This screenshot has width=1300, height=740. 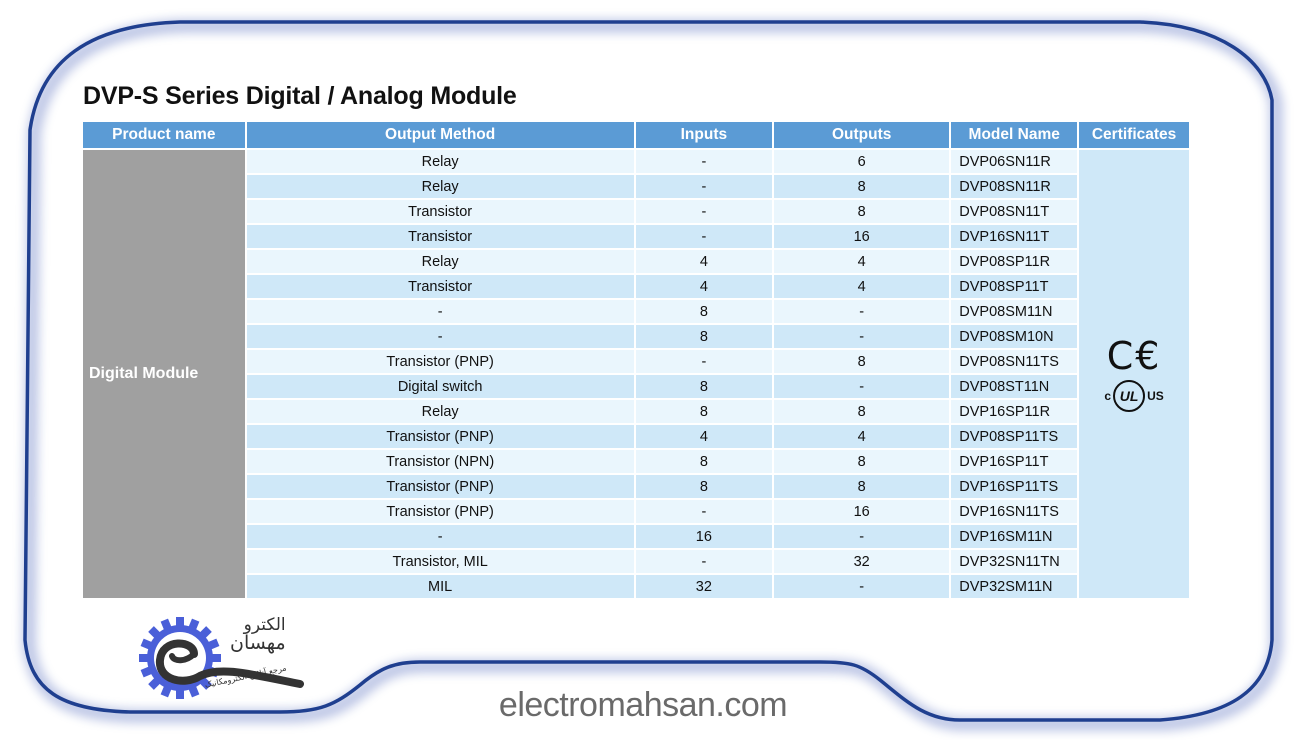 What do you see at coordinates (264, 625) in the screenshot?
I see `logo-text-line1: الکترو` at bounding box center [264, 625].